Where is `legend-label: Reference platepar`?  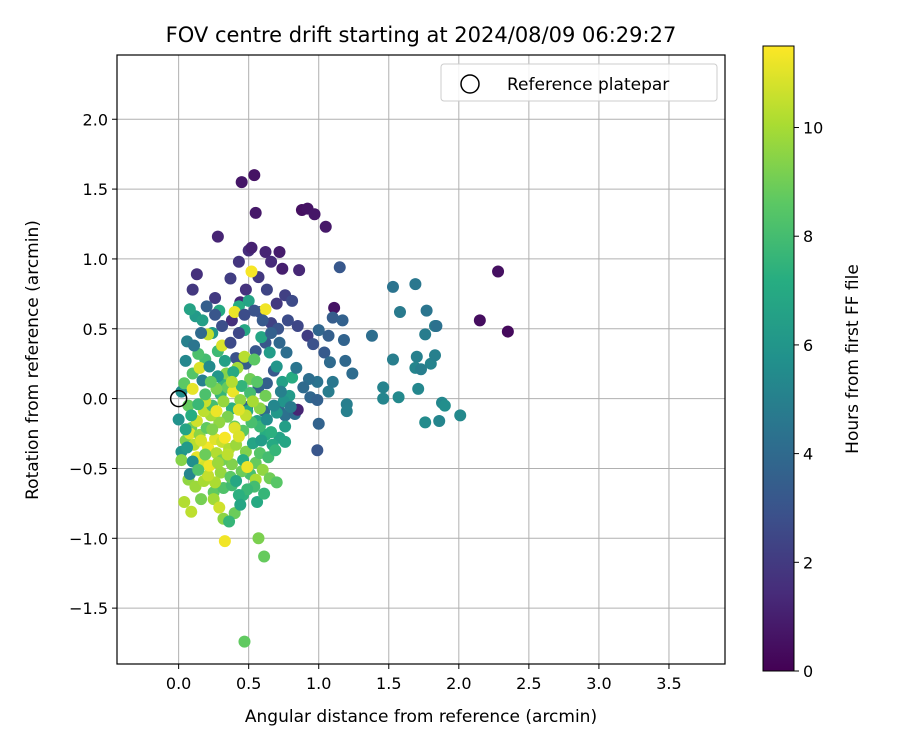
legend-label: Reference platepar is located at coordinates (588, 85).